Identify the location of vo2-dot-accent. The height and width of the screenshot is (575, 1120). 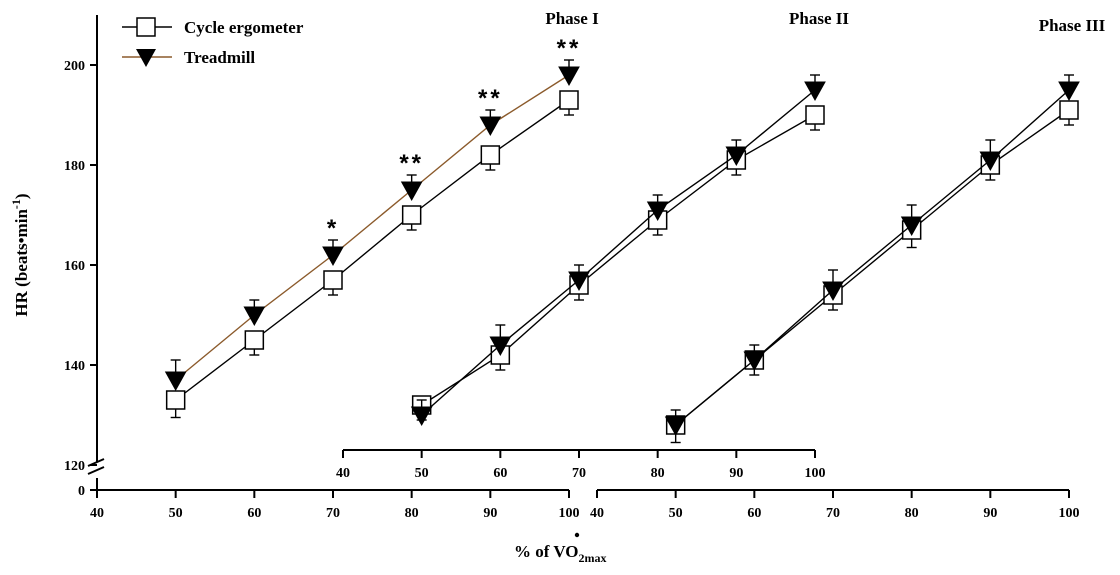
(577, 535).